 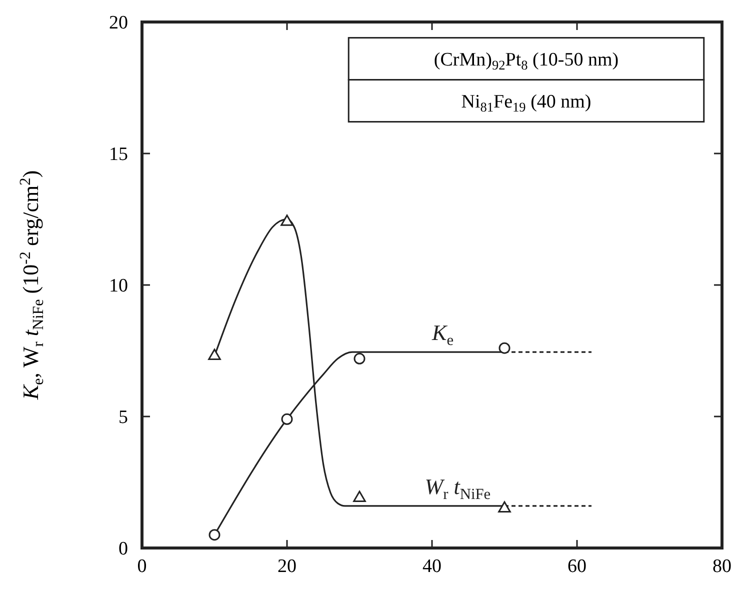 I want to click on x-tick-label: 0, so click(x=142, y=566).